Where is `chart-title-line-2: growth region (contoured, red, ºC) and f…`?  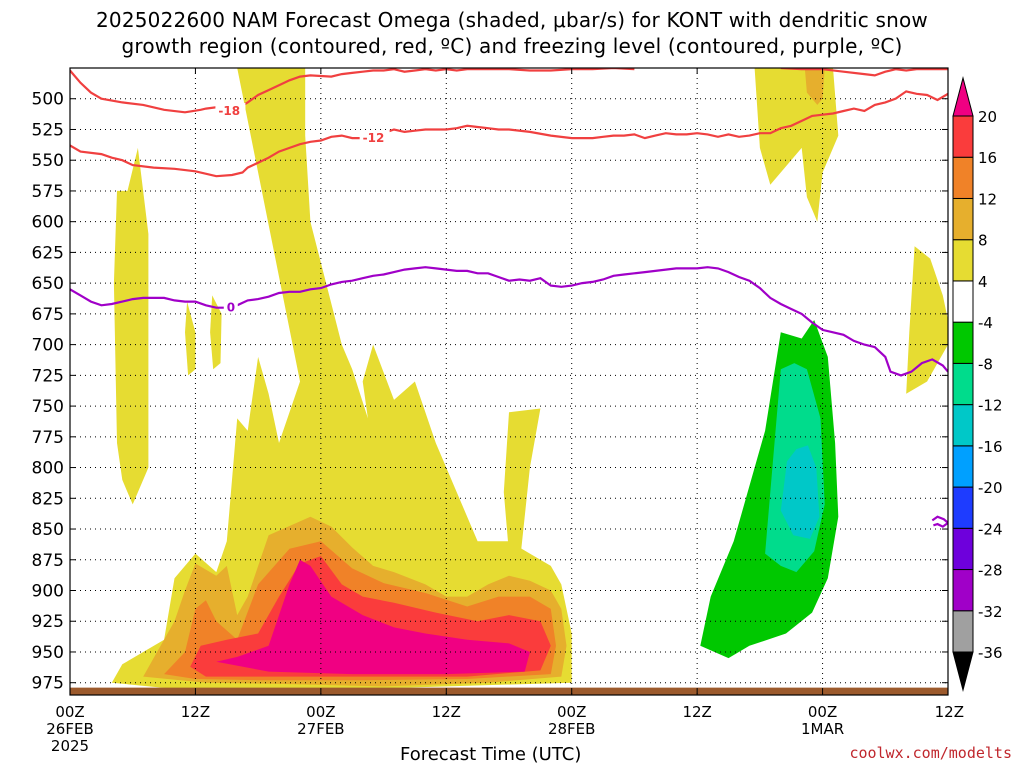
chart-title-line-2: growth region (contoured, red, ºC) and f… is located at coordinates (512, 46).